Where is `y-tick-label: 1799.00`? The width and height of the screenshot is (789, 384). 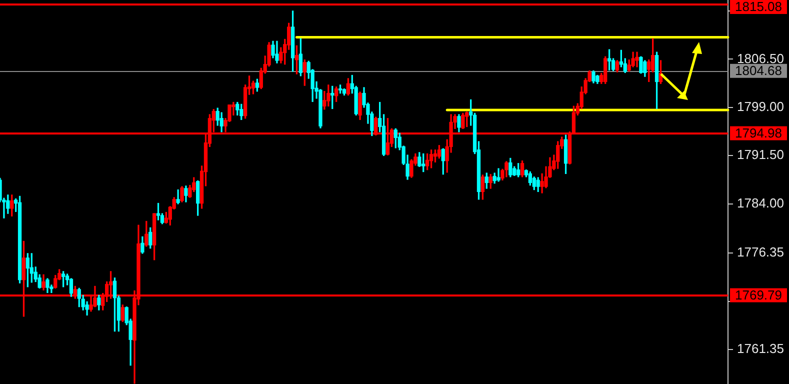
y-tick-label: 1799.00 is located at coordinates (760, 106).